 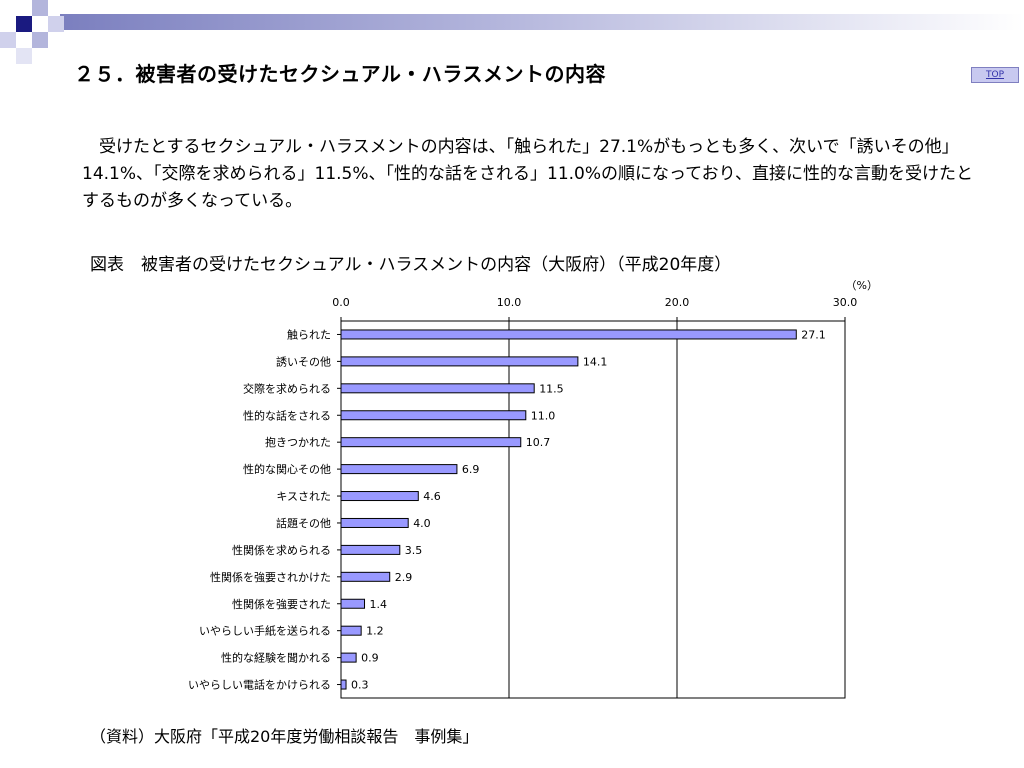 I want to click on category-label: 性関係を強要された, so click(x=281, y=604).